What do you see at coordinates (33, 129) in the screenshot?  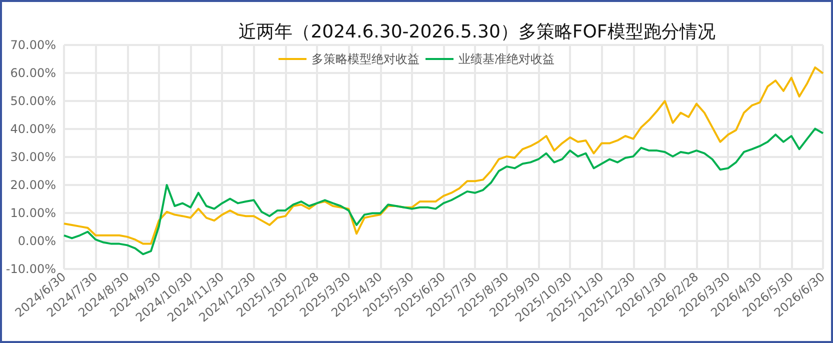 I see `y-tick-label: 40.00%` at bounding box center [33, 129].